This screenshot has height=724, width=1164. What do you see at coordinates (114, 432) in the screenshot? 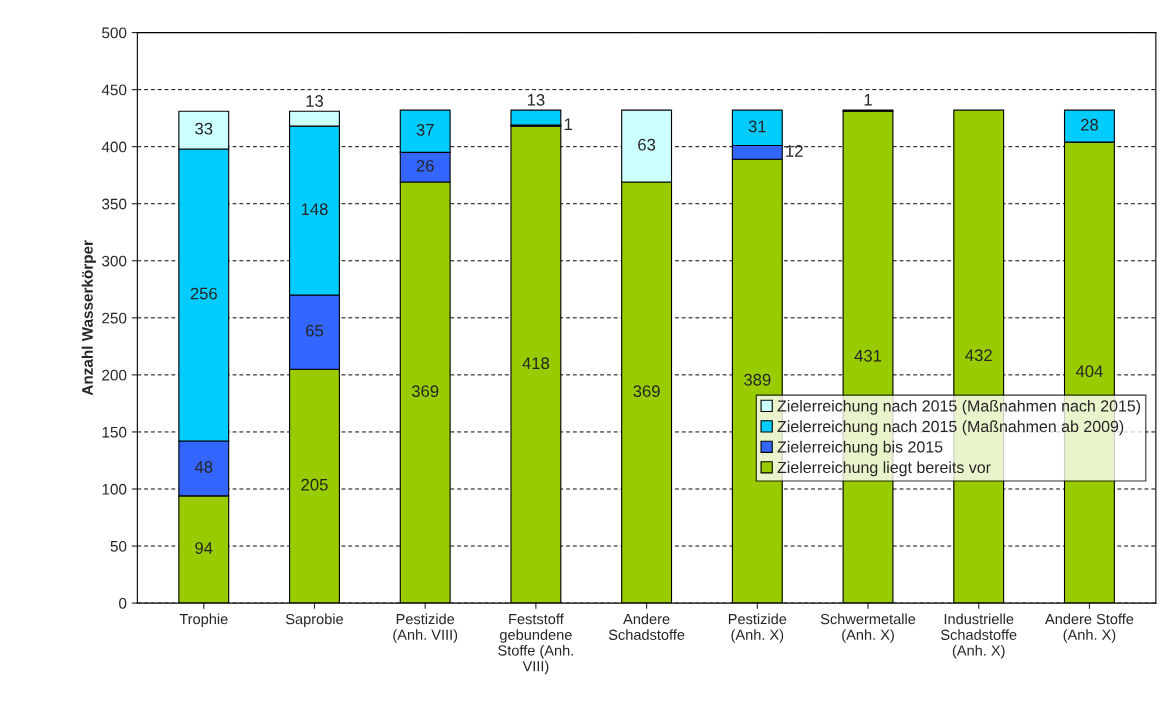
I see `y-tick-label: 150` at bounding box center [114, 432].